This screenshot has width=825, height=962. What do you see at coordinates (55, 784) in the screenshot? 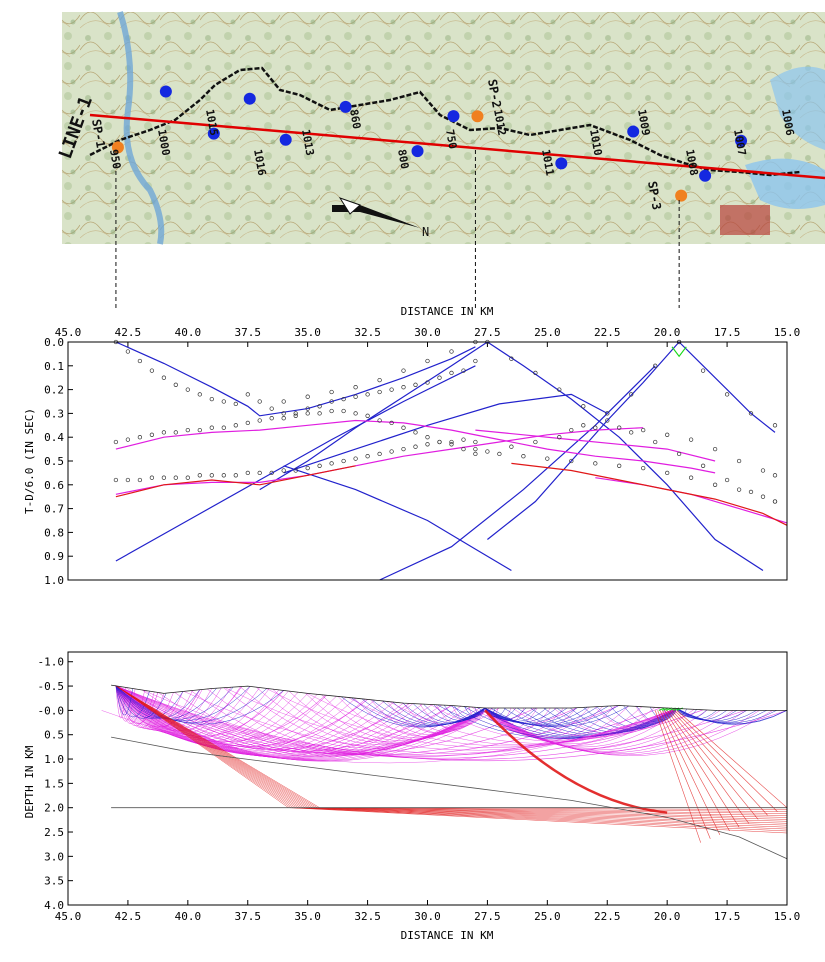
I see `ray-diagram-y-ticks: -1.0 -0.5 -0.0 0.5 1.0 1.5 2.0 2.5 3.0 3.5 4.0` at bounding box center [55, 784].